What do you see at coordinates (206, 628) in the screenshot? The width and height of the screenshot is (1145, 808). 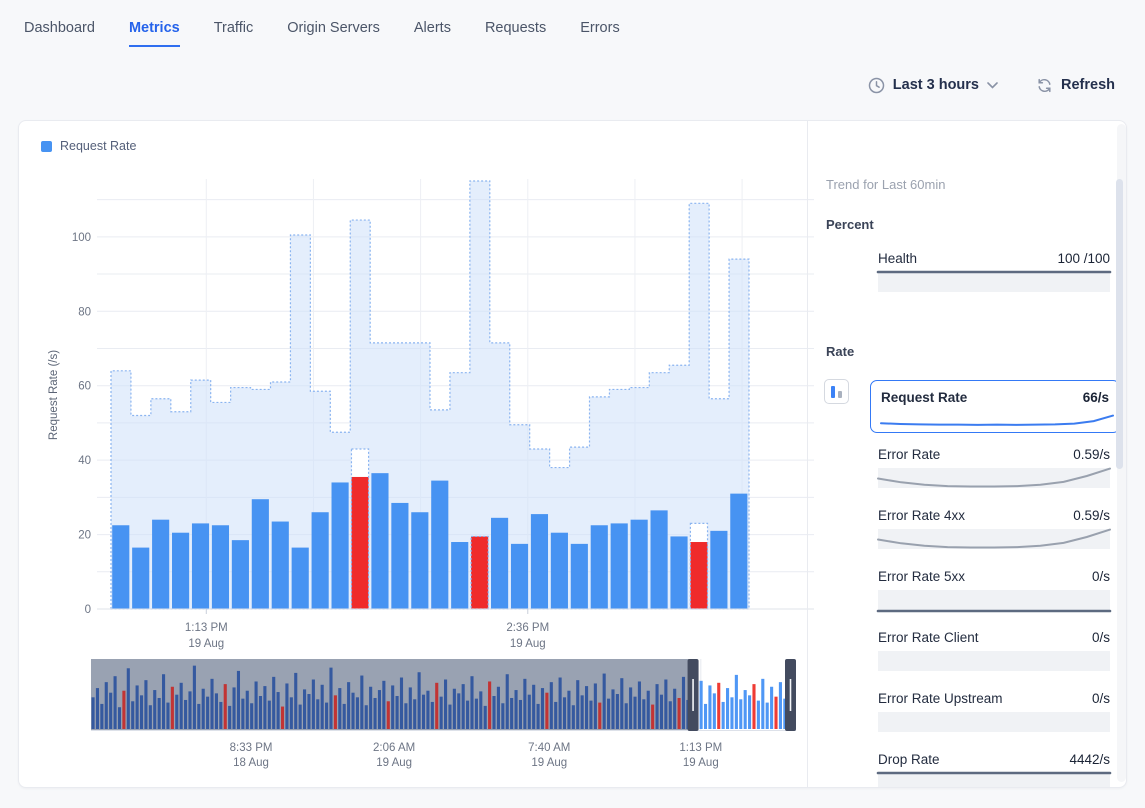 I see `svg-text: 1:13 PM` at bounding box center [206, 628].